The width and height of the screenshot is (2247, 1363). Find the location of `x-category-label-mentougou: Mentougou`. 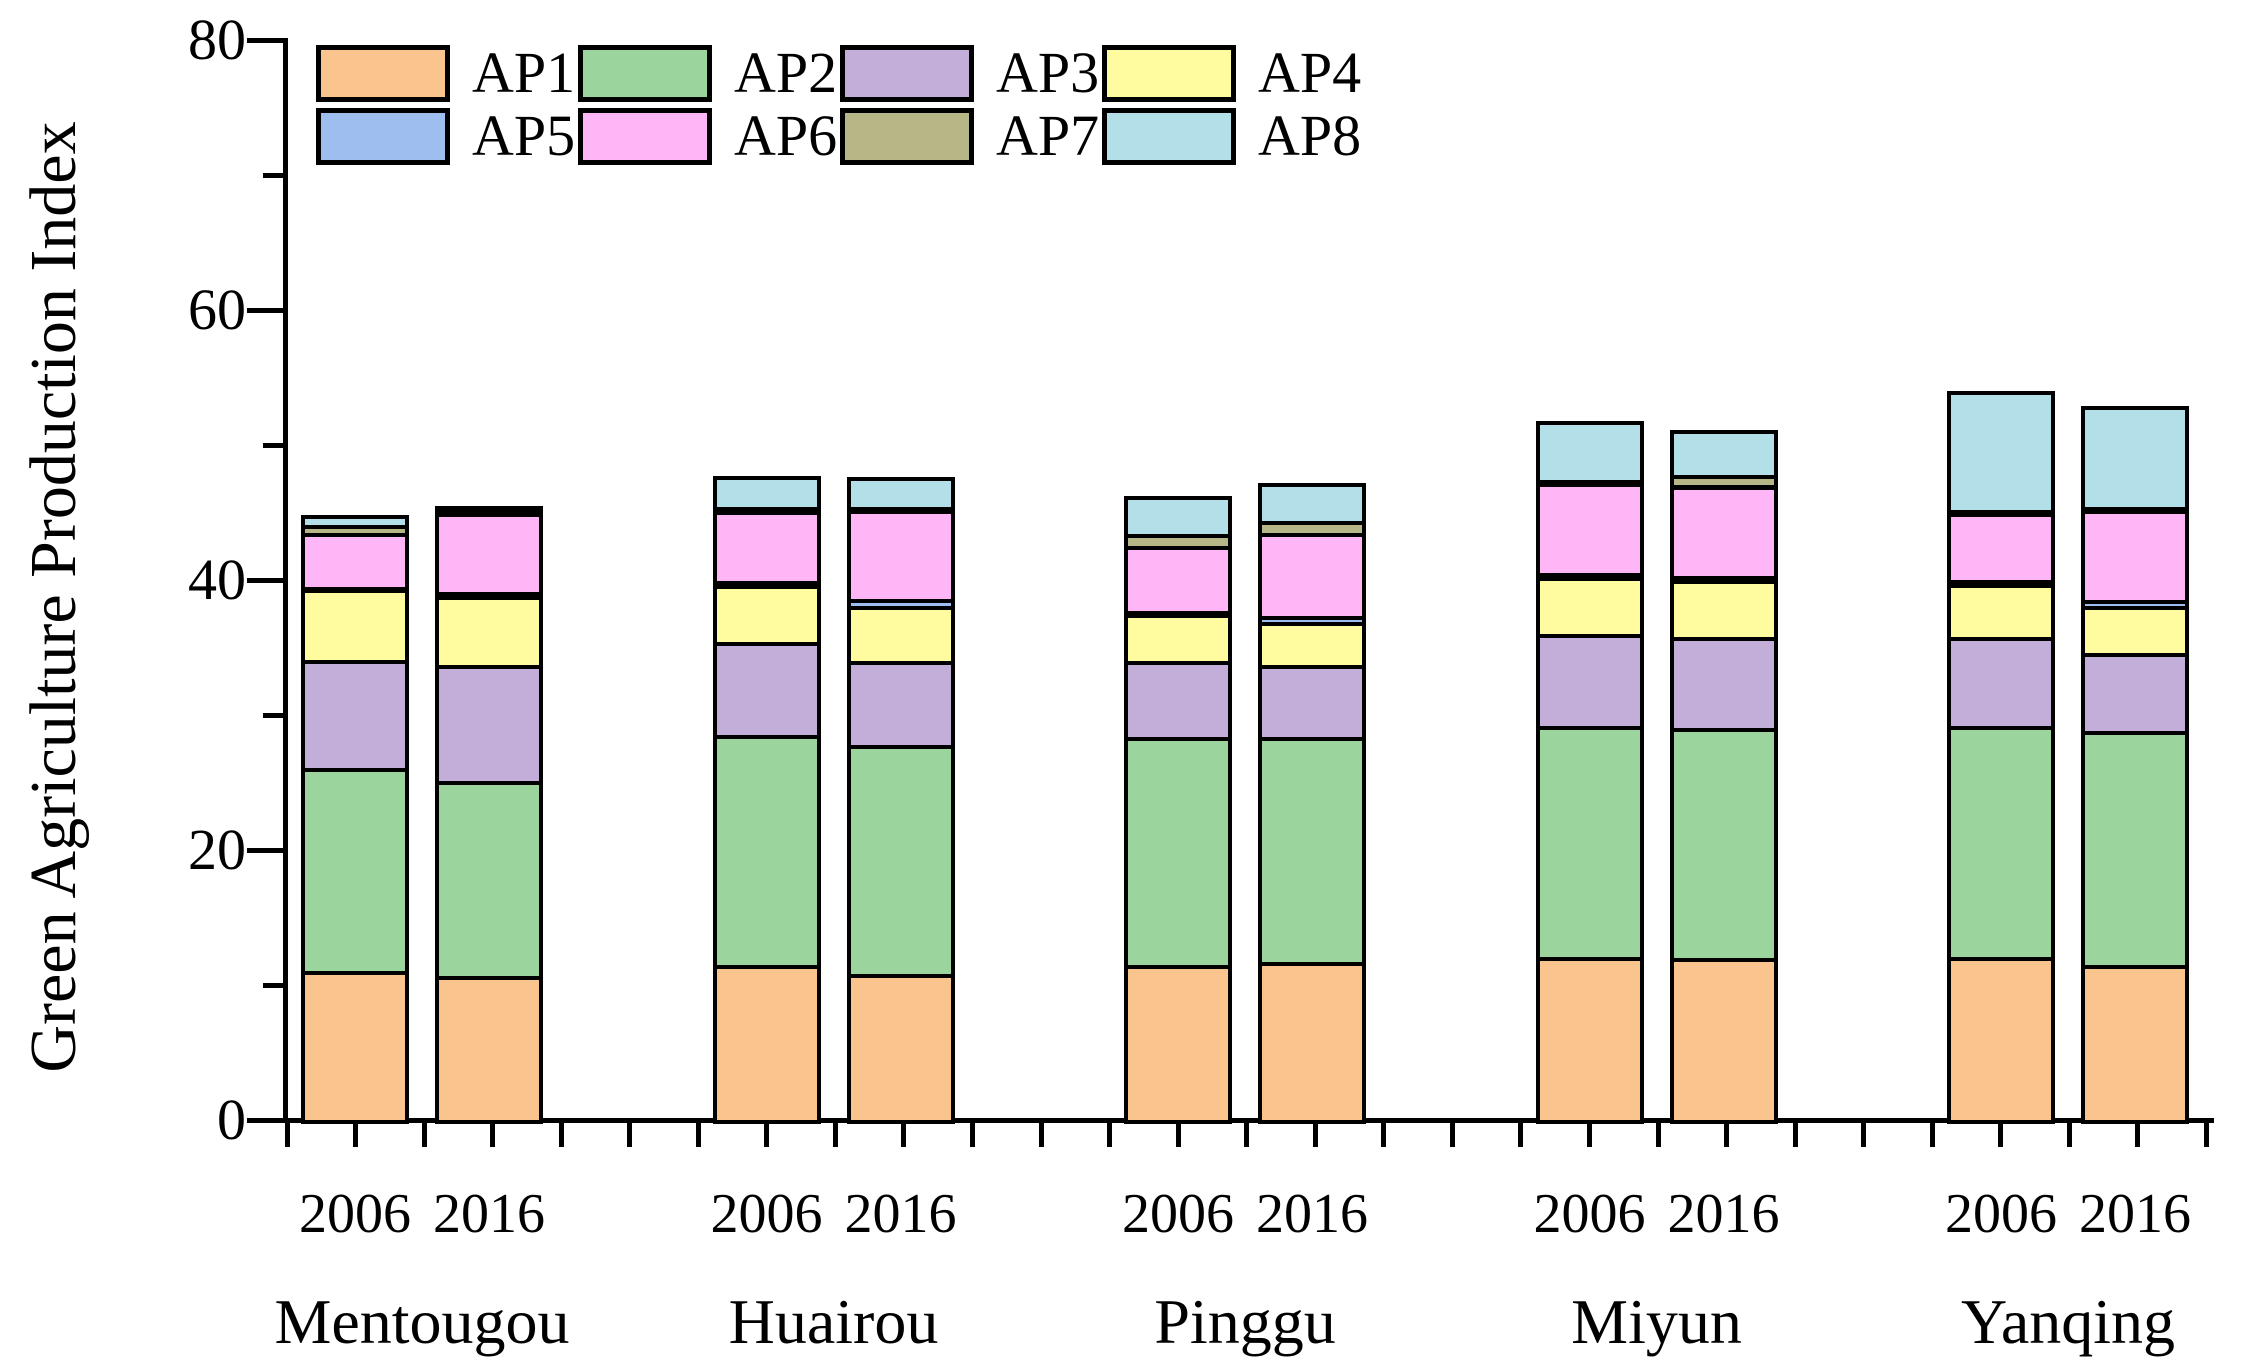

x-category-label-mentougou: Mentougou is located at coordinates (422, 1321).